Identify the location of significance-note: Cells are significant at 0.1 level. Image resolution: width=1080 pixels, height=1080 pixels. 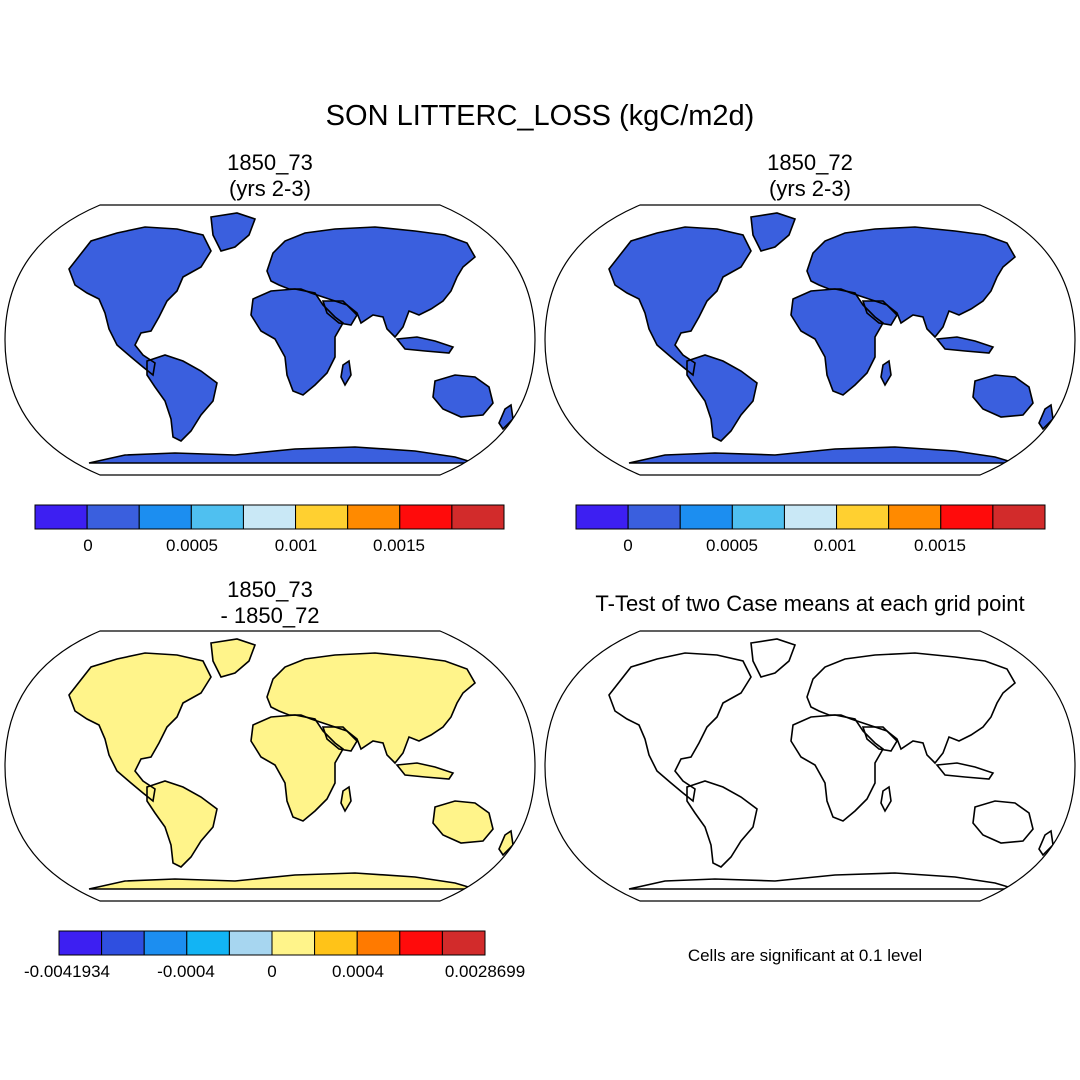
(805, 955).